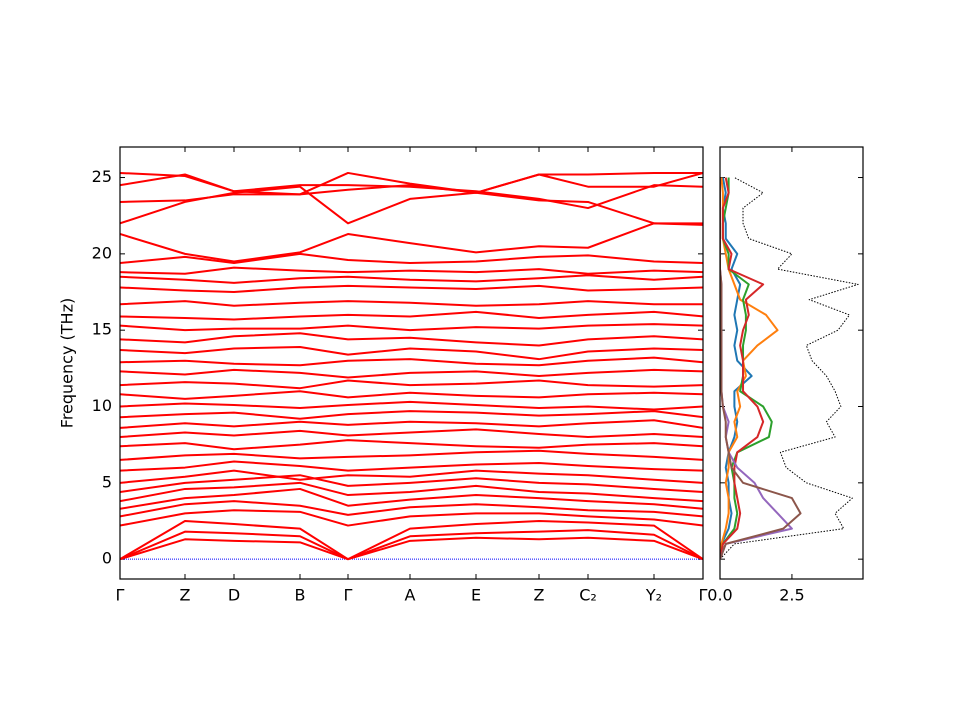  Describe the element at coordinates (102, 252) in the screenshot. I see `y-tick-label: 20` at that location.